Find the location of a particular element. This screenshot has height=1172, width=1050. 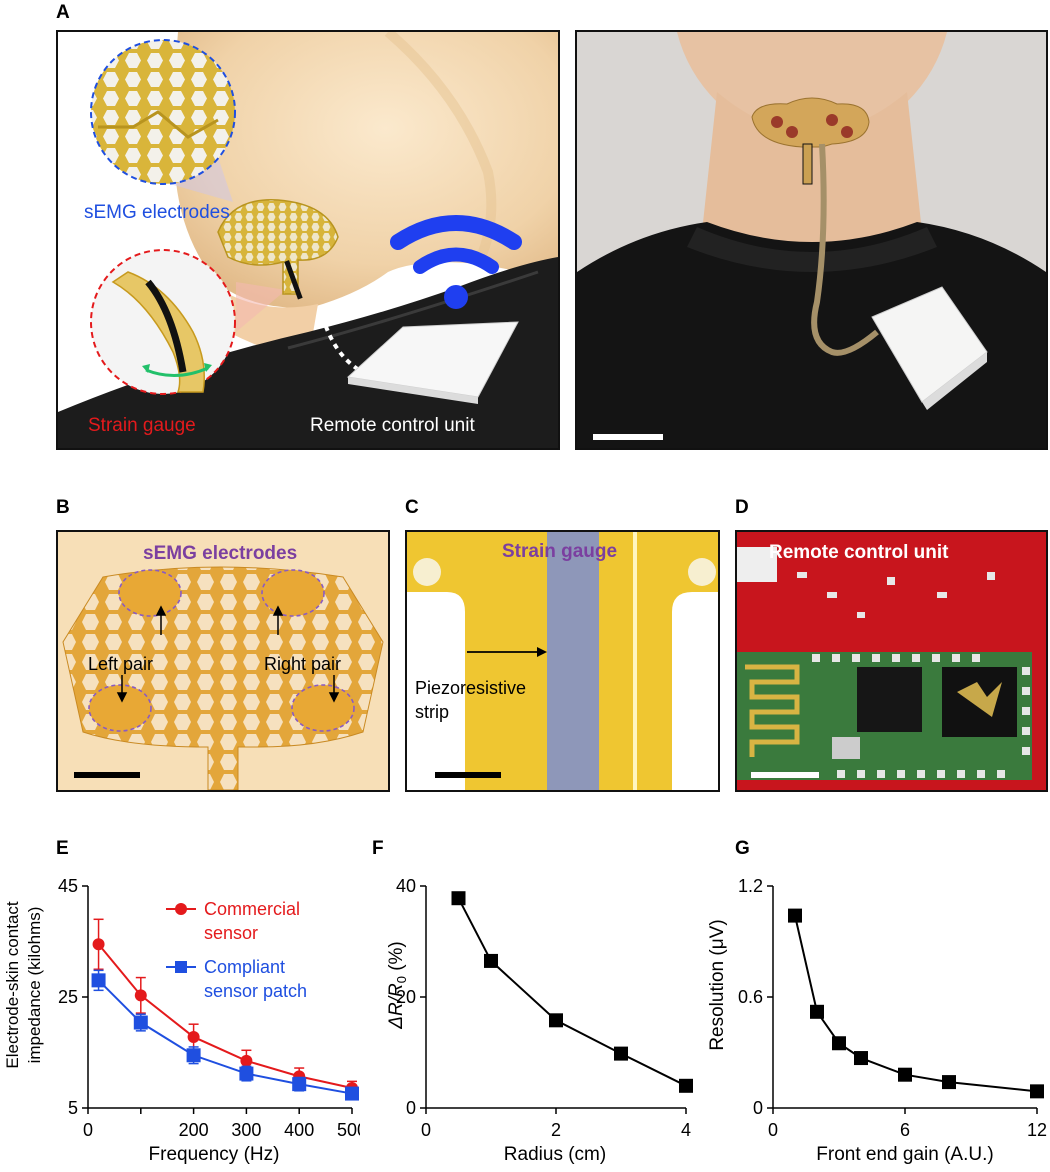

resolution-x-tick-label: 0 is located at coordinates (773, 1130).